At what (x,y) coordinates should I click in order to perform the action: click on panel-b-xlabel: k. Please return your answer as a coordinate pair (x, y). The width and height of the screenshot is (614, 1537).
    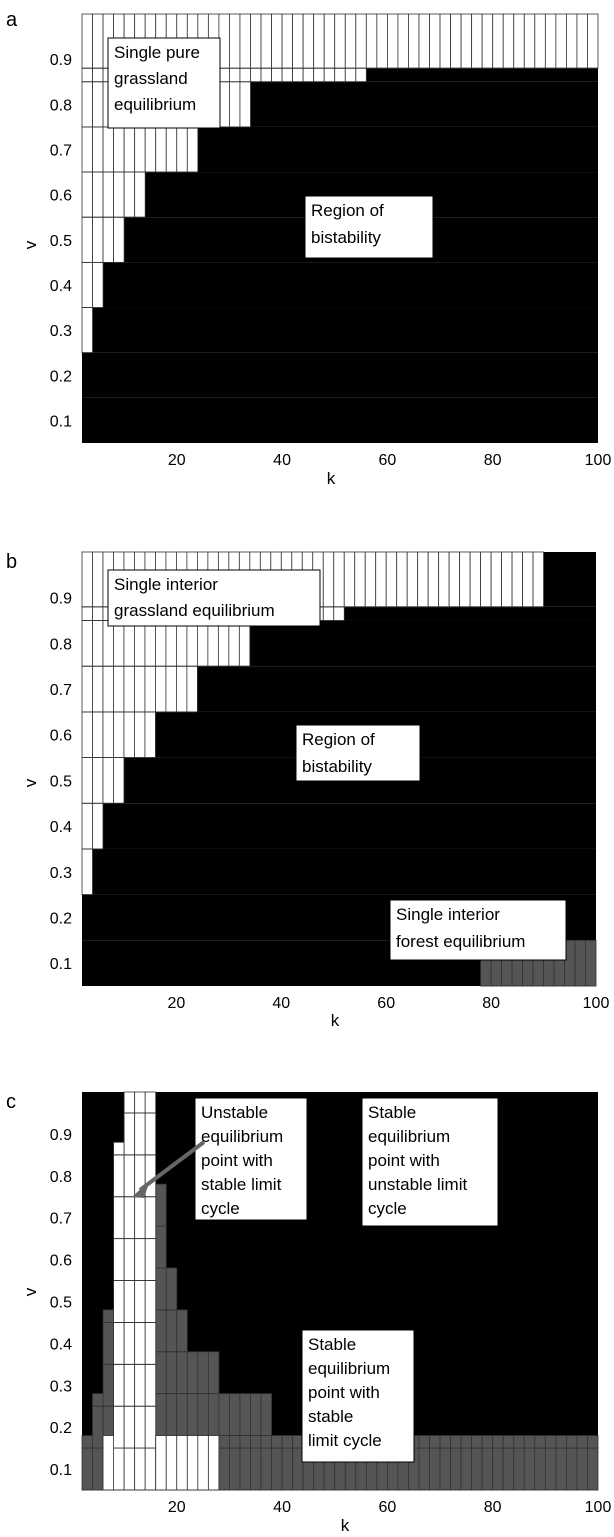
    Looking at the image, I should click on (335, 1020).